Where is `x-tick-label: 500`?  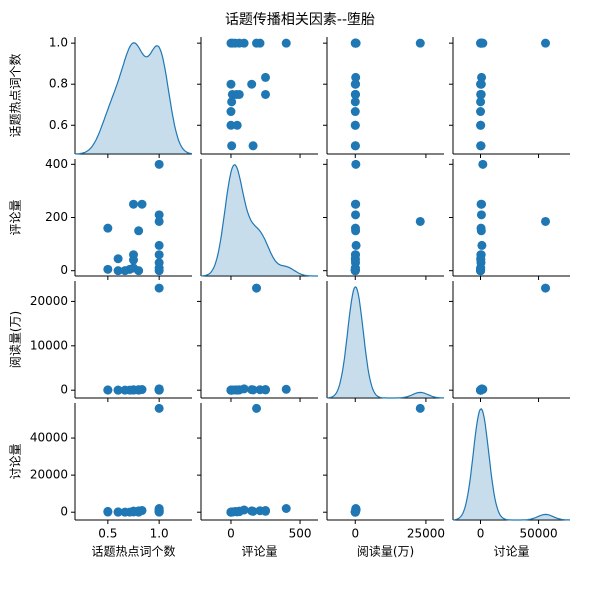 x-tick-label: 500 is located at coordinates (300, 534).